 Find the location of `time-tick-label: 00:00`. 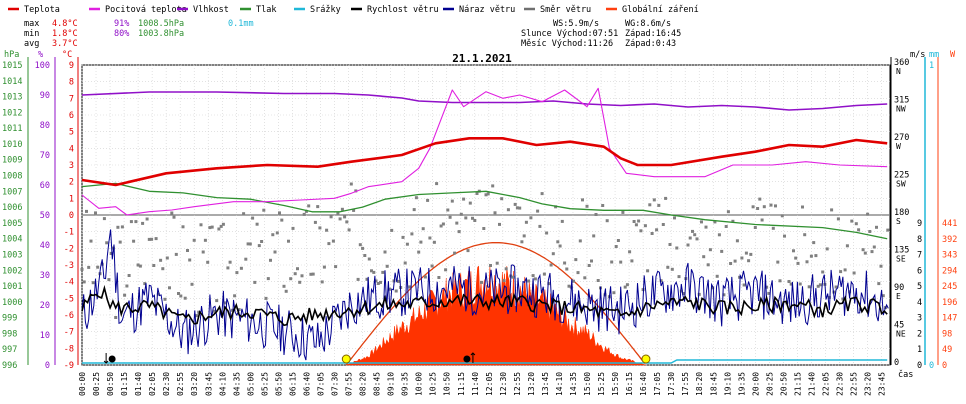

time-tick-label: 00:00 is located at coordinates (82, 384).